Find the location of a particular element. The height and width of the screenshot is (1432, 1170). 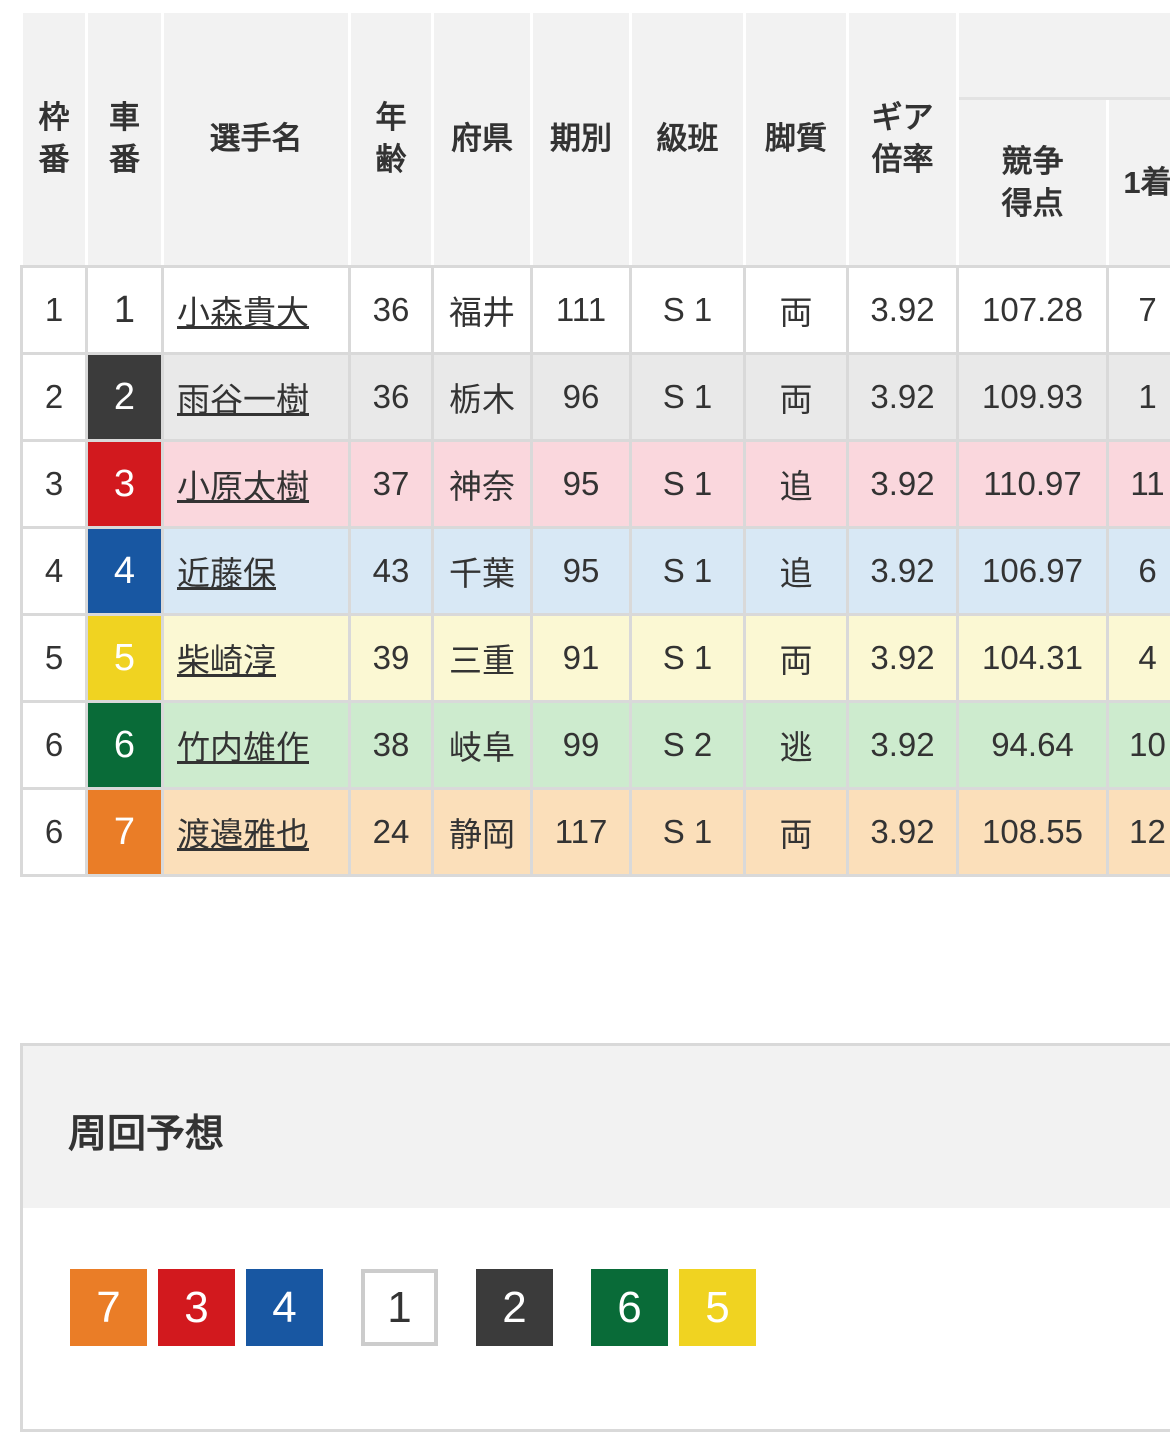

rider-term: 91 is located at coordinates (581, 658).